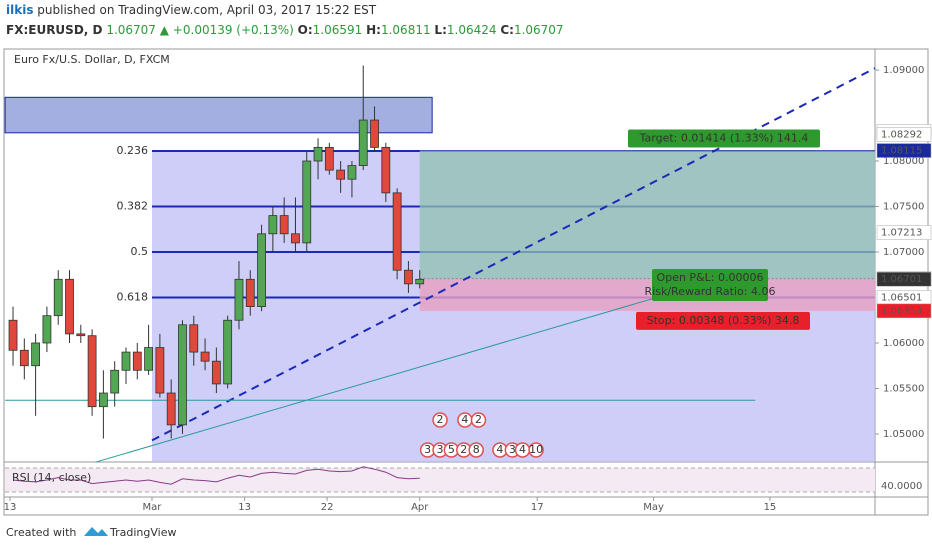 This screenshot has height=550, width=932. I want to click on change: ▲ +0.00139 (+0.13%), so click(227, 30).